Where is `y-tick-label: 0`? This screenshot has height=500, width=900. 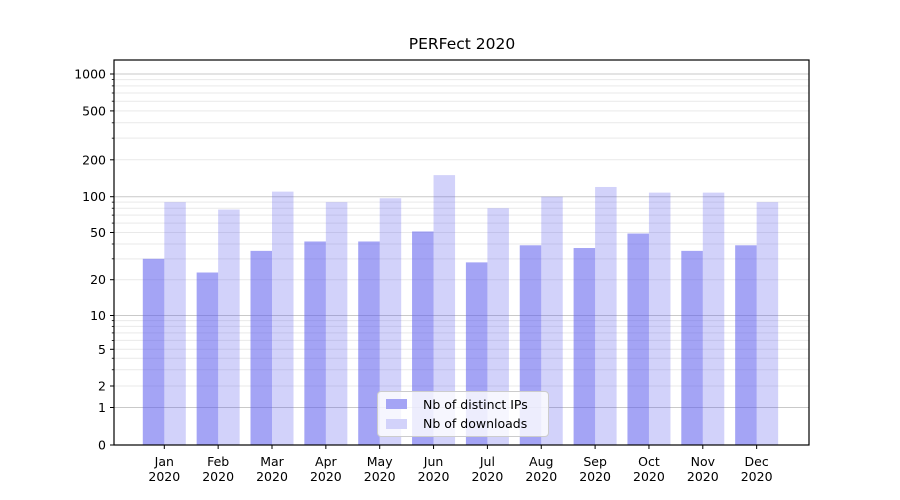 y-tick-label: 0 is located at coordinates (102, 445).